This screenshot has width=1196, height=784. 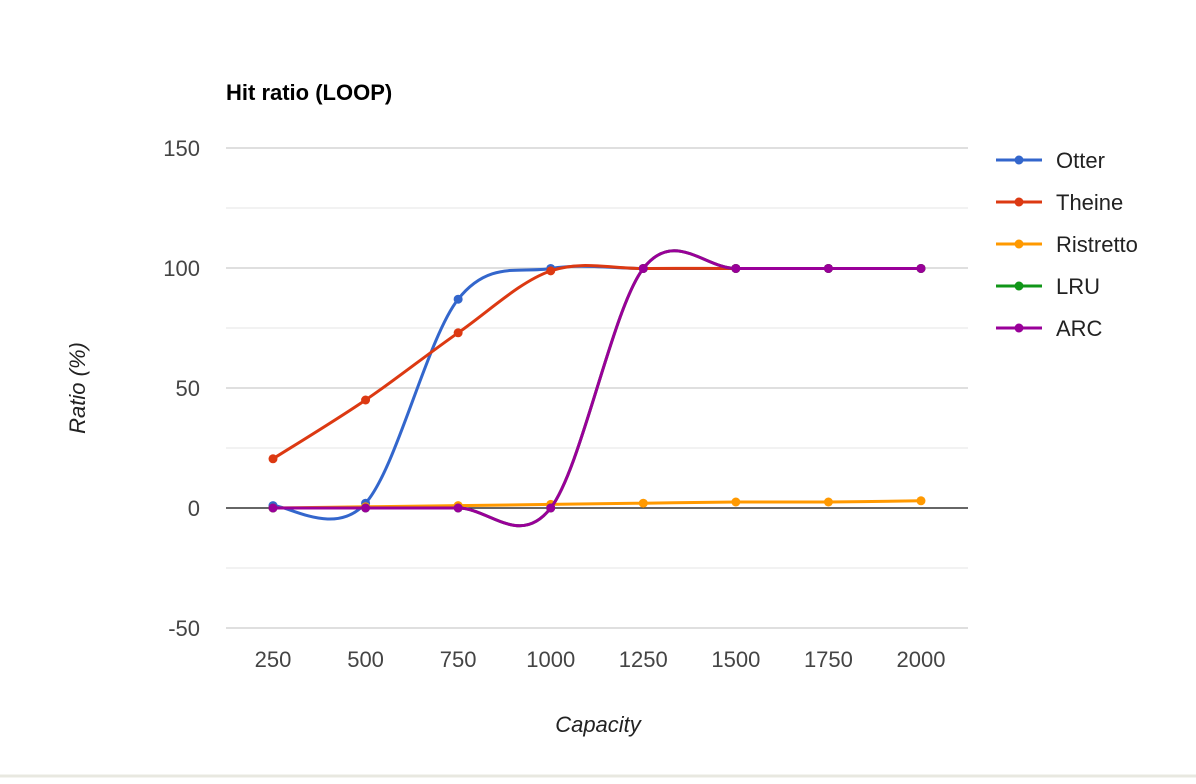 What do you see at coordinates (1097, 244) in the screenshot?
I see `legend-label: Ristretto` at bounding box center [1097, 244].